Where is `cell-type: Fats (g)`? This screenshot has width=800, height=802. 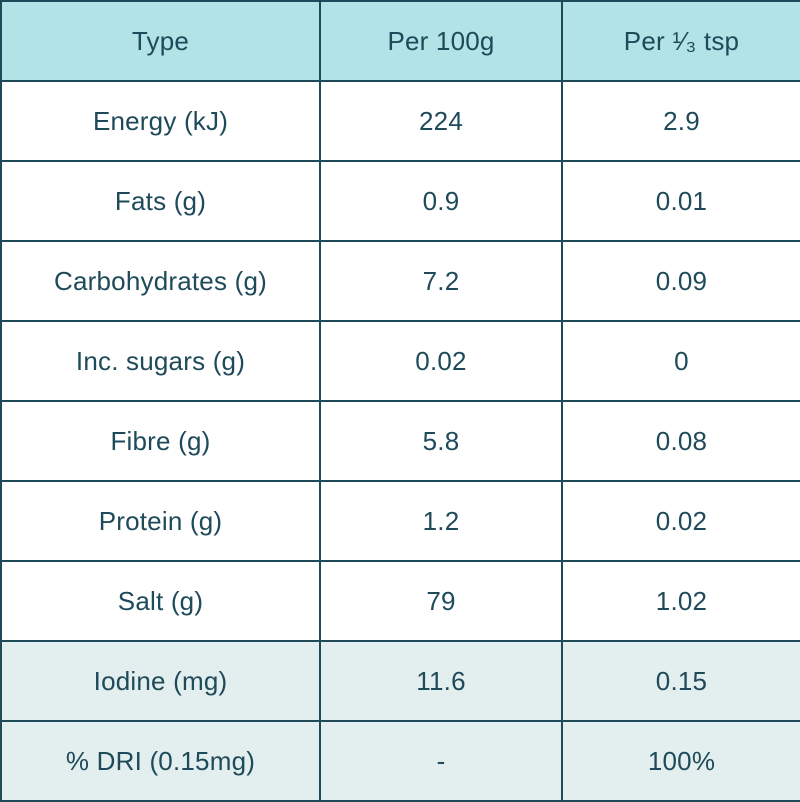
cell-type: Fats (g) is located at coordinates (160, 201).